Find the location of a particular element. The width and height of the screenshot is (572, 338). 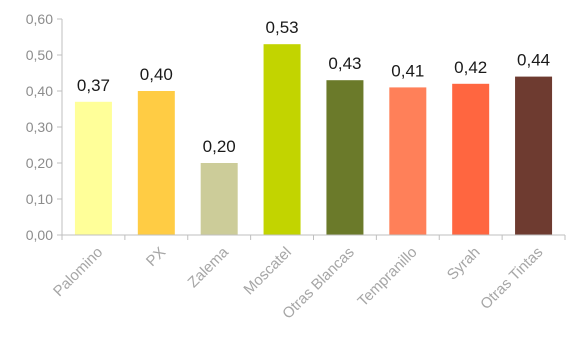

y-tick-label: 0,50 is located at coordinates (39, 55).